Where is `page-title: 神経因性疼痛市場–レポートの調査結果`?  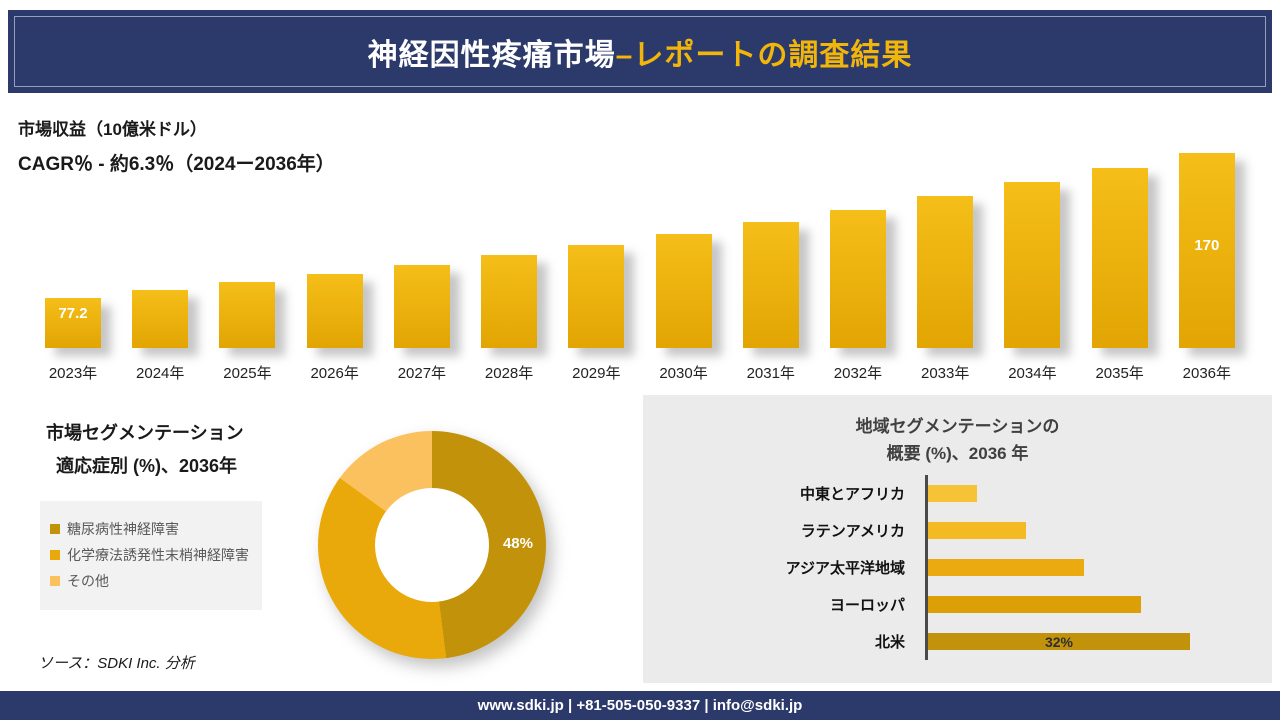 page-title: 神経因性疼痛市場–レポートの調査結果 is located at coordinates (640, 52).